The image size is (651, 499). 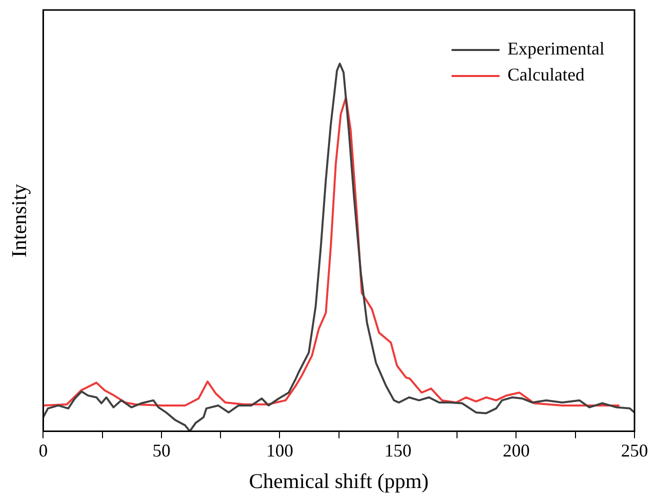 What do you see at coordinates (546, 74) in the screenshot?
I see `legend-label: Calculated` at bounding box center [546, 74].